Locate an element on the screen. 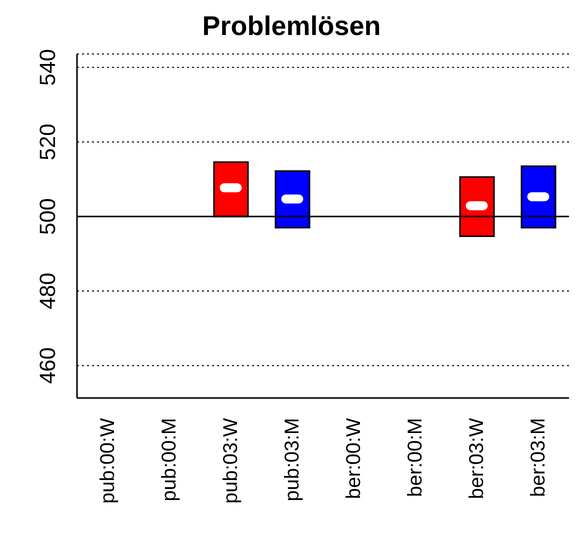 This screenshot has height=560, width=583. x-tick-label: ber:00:W is located at coordinates (353, 459).